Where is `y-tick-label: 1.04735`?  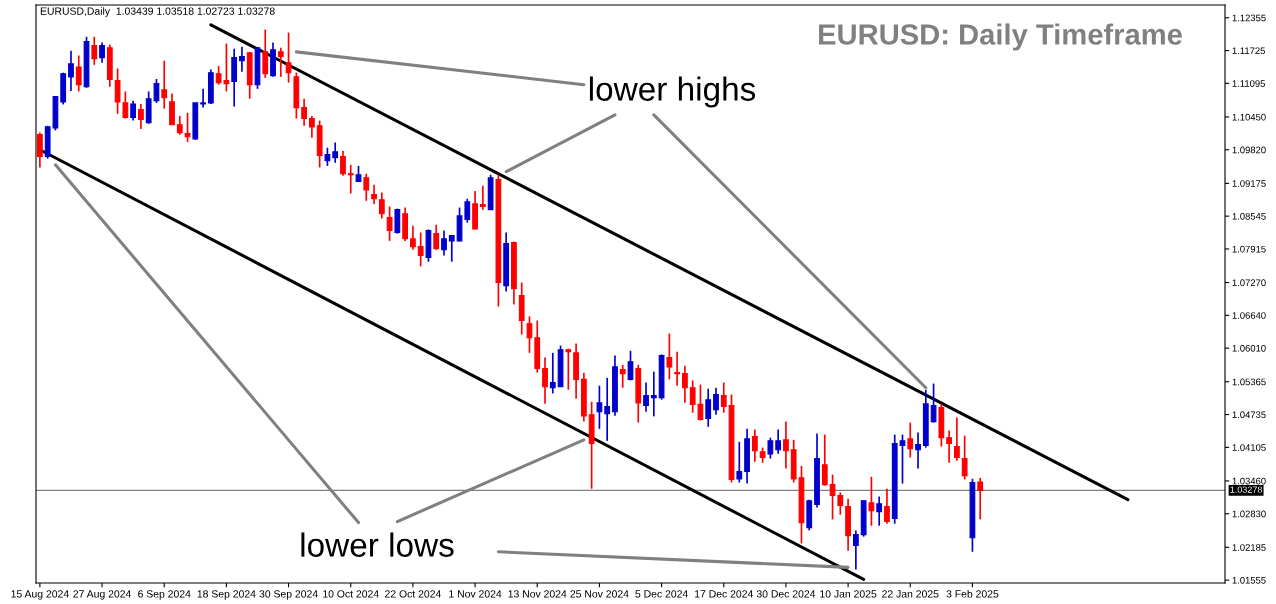 y-tick-label: 1.04735 is located at coordinates (1249, 415).